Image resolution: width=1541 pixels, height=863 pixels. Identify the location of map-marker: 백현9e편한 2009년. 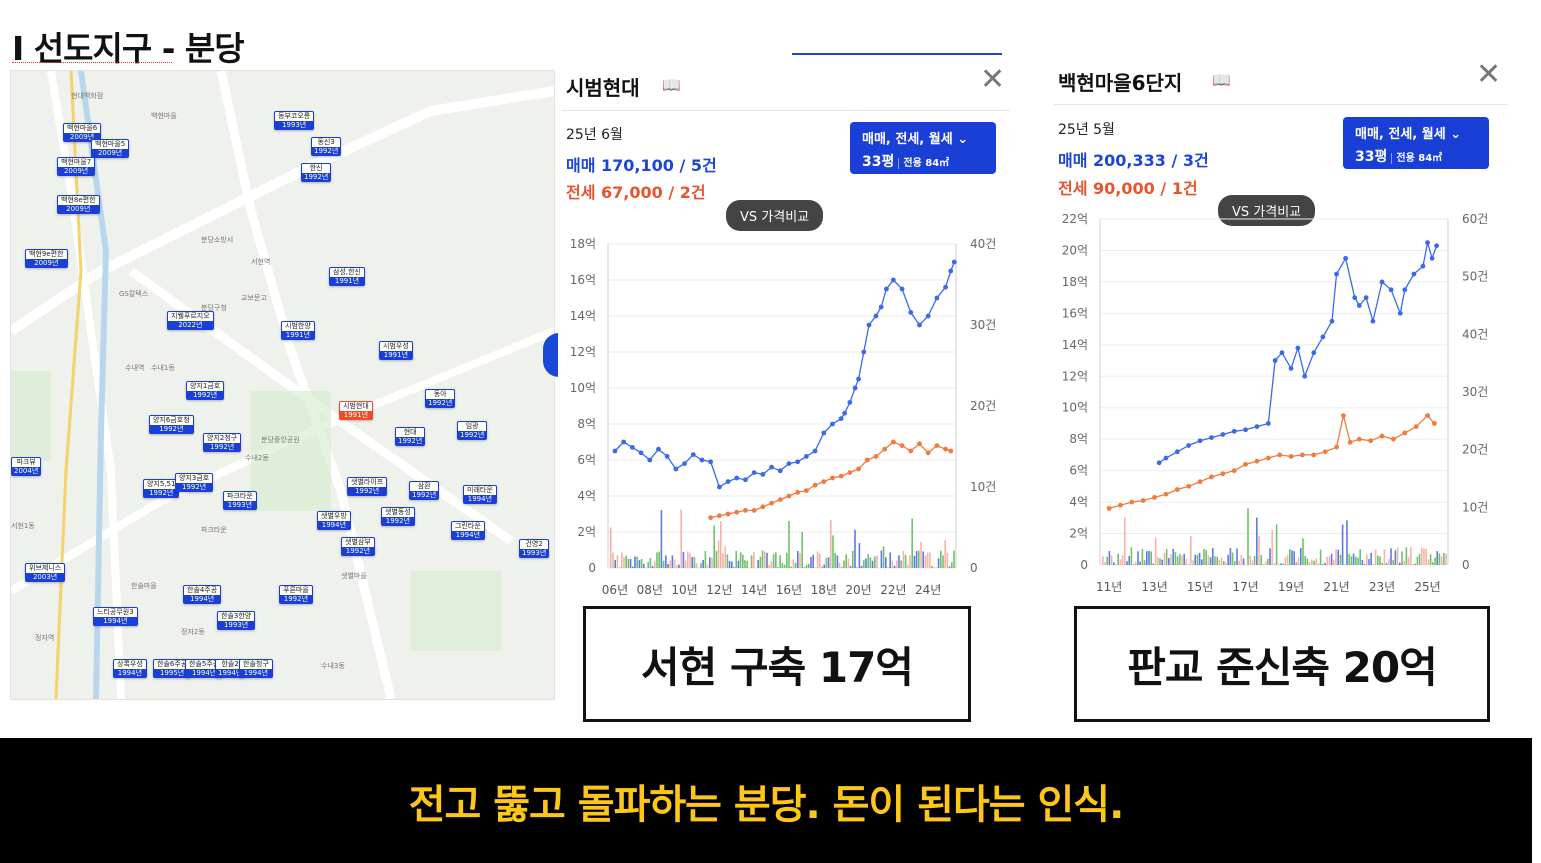
(46, 258).